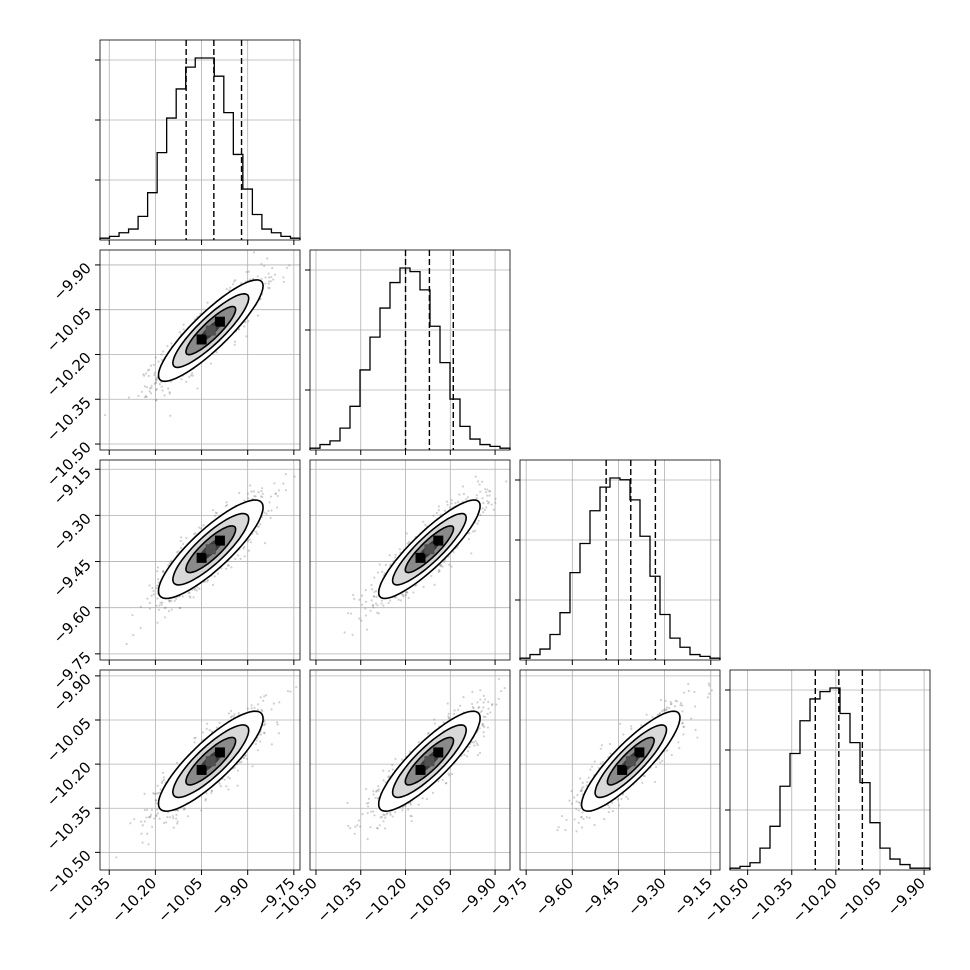 The height and width of the screenshot is (970, 970). Describe the element at coordinates (69, 419) in the screenshot. I see `y-tick-label: −10.35` at that location.